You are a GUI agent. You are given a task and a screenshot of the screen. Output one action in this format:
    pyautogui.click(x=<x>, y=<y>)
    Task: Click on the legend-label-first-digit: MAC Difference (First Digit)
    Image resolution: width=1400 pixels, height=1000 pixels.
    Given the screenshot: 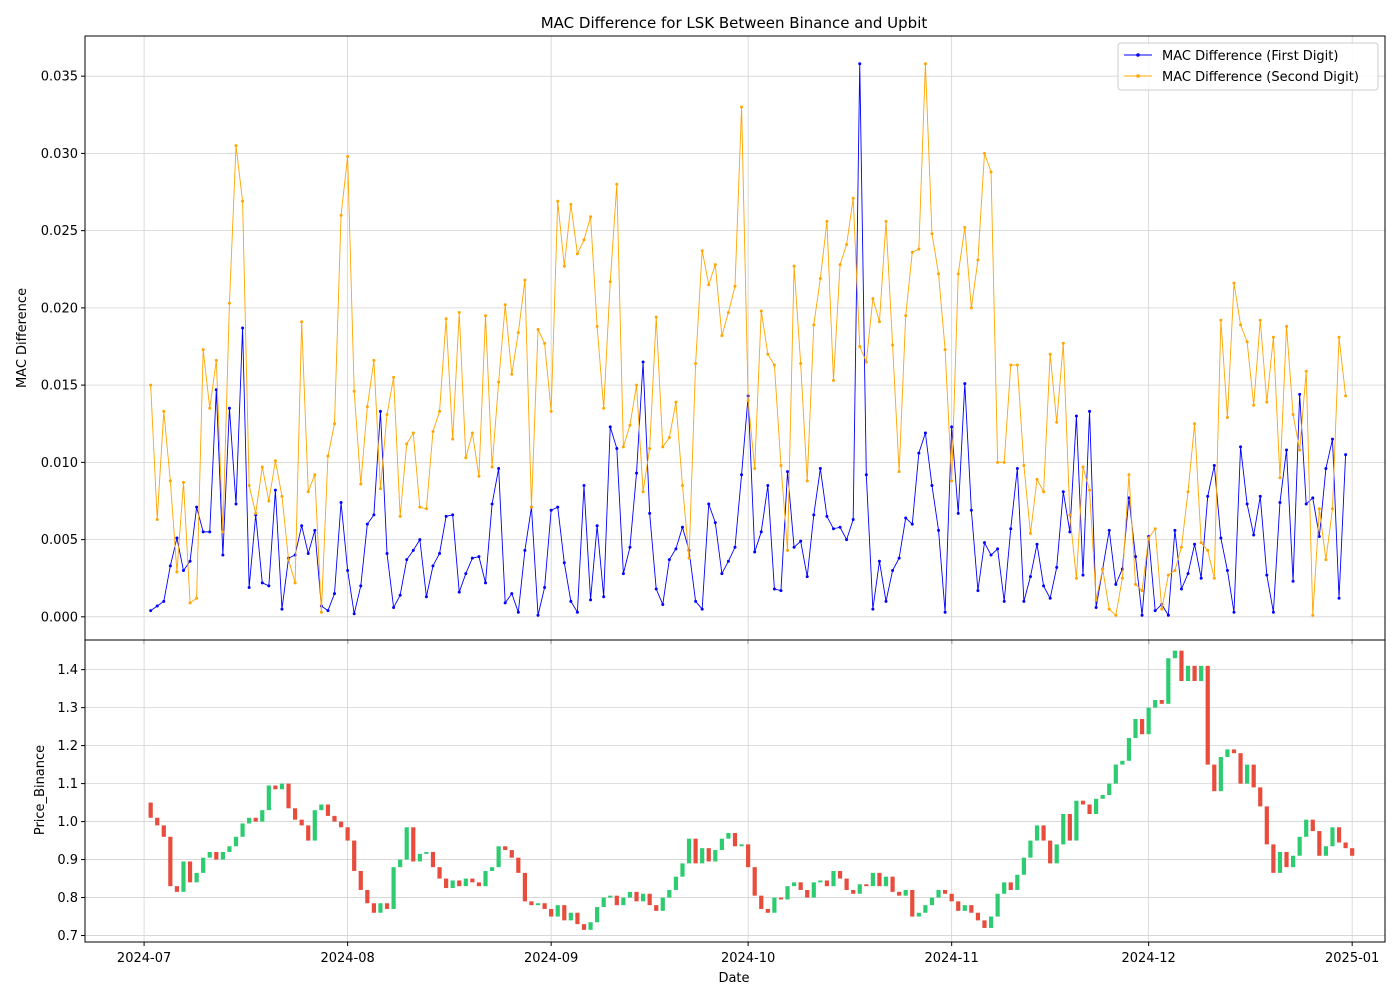 What is the action you would take?
    pyautogui.click(x=1250, y=56)
    